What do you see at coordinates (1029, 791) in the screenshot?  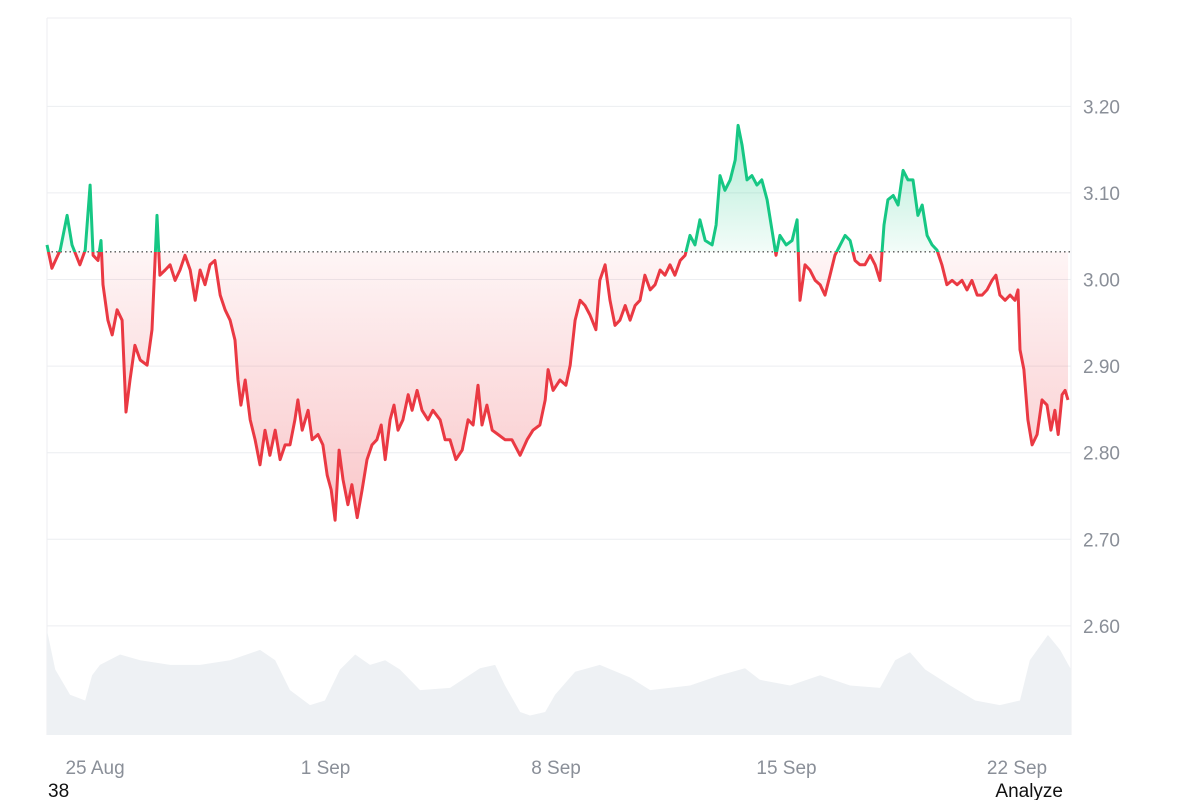 I see `analyze-button: Analyze` at bounding box center [1029, 791].